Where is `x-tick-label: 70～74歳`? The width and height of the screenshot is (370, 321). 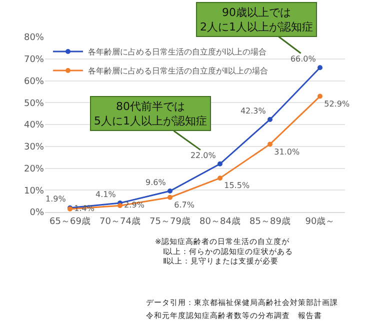
x-tick-label: 70～74歳 is located at coordinates (120, 221).